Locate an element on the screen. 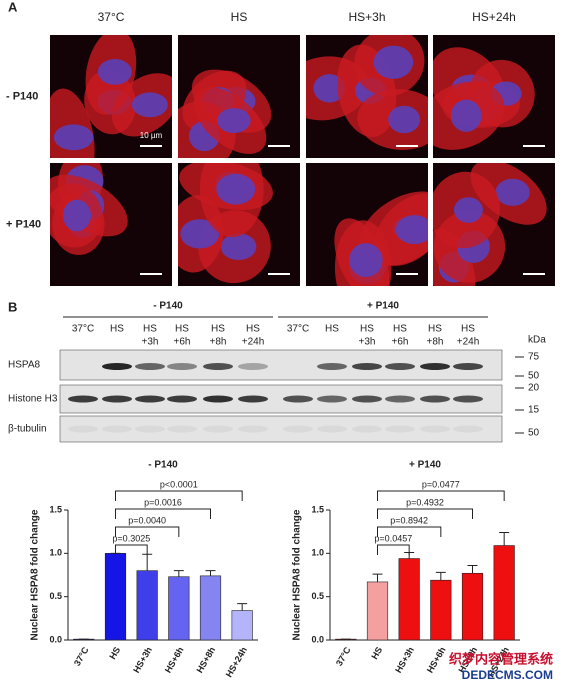  micrograph: 10 µm is located at coordinates (111, 96).